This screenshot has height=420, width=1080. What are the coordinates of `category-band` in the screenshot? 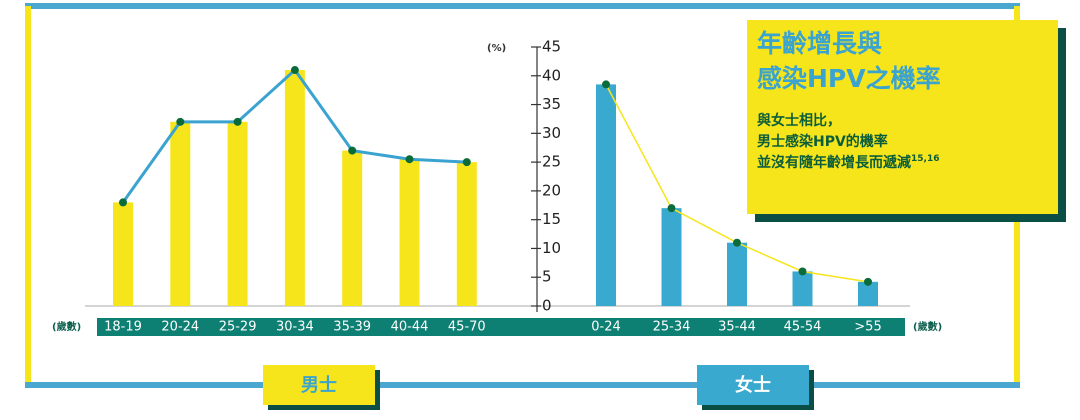 It's located at (501, 327).